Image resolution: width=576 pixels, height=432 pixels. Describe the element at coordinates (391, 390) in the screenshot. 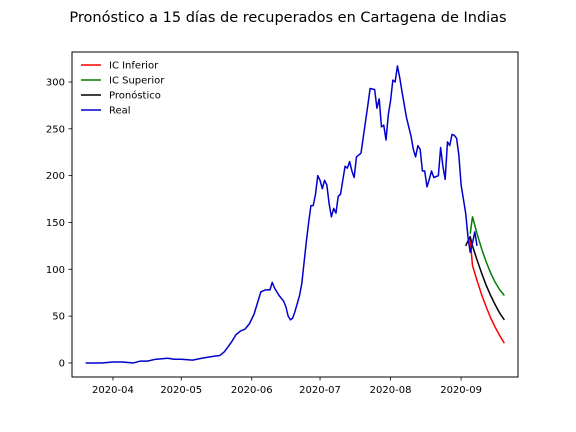

I see `x-tick-label: 2020-08` at that location.